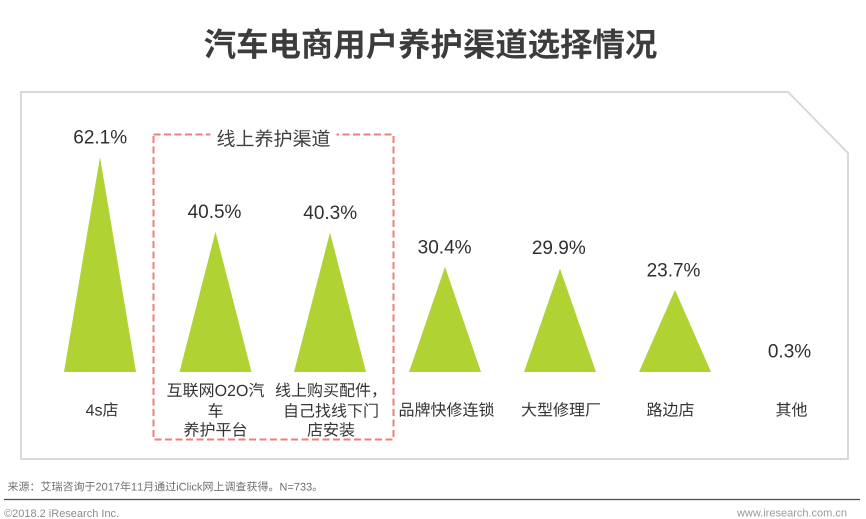  I want to click on svg-text: www.iresearch.com.cn, so click(791, 513).